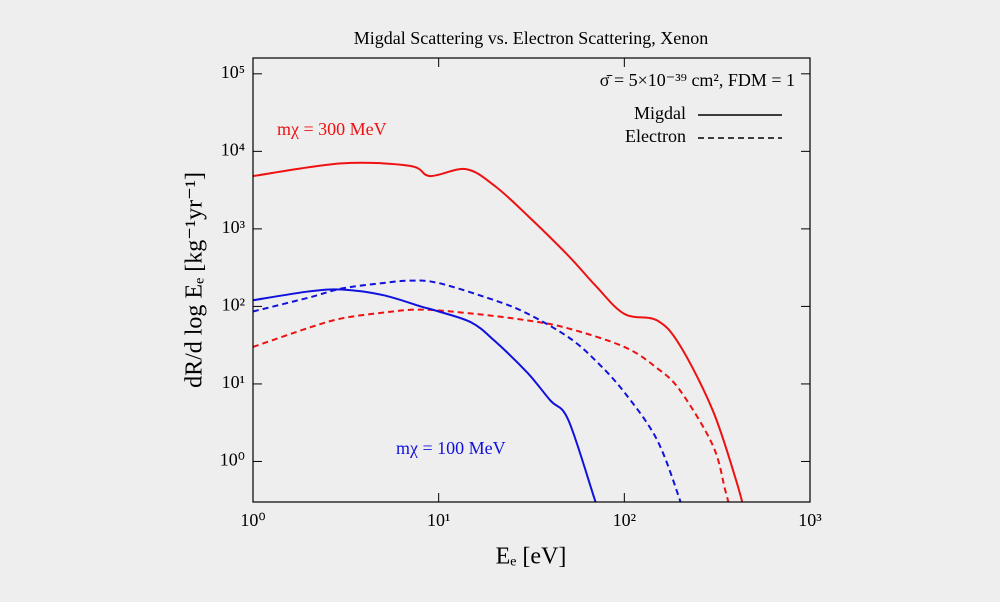 The width and height of the screenshot is (1000, 602). Describe the element at coordinates (332, 129) in the screenshot. I see `annotation: mχ = 300 MeV` at that location.